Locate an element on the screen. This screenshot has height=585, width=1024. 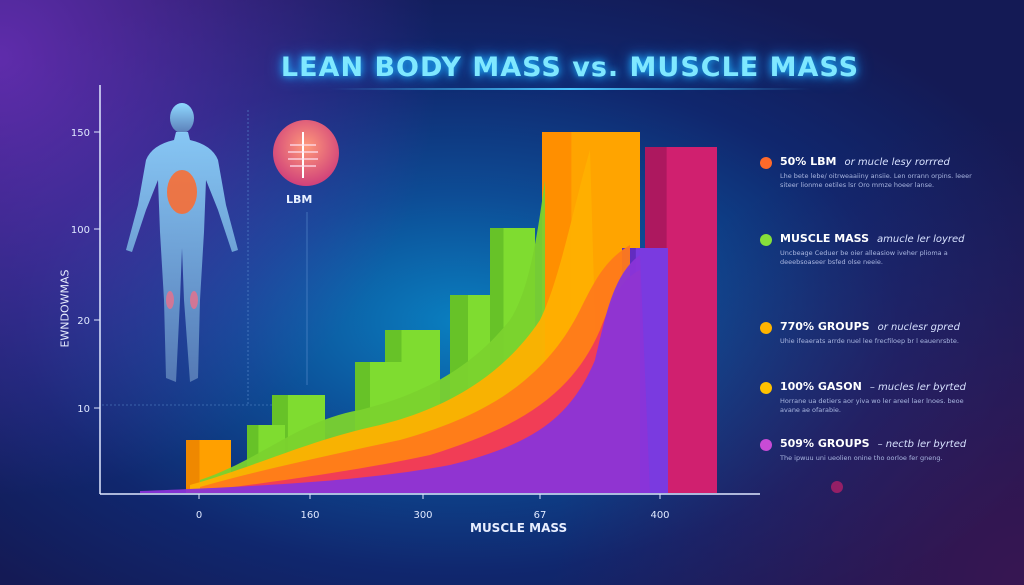
legend-title-row: 509% GROUPS – nectb ler byrted is located at coordinates (873, 443).